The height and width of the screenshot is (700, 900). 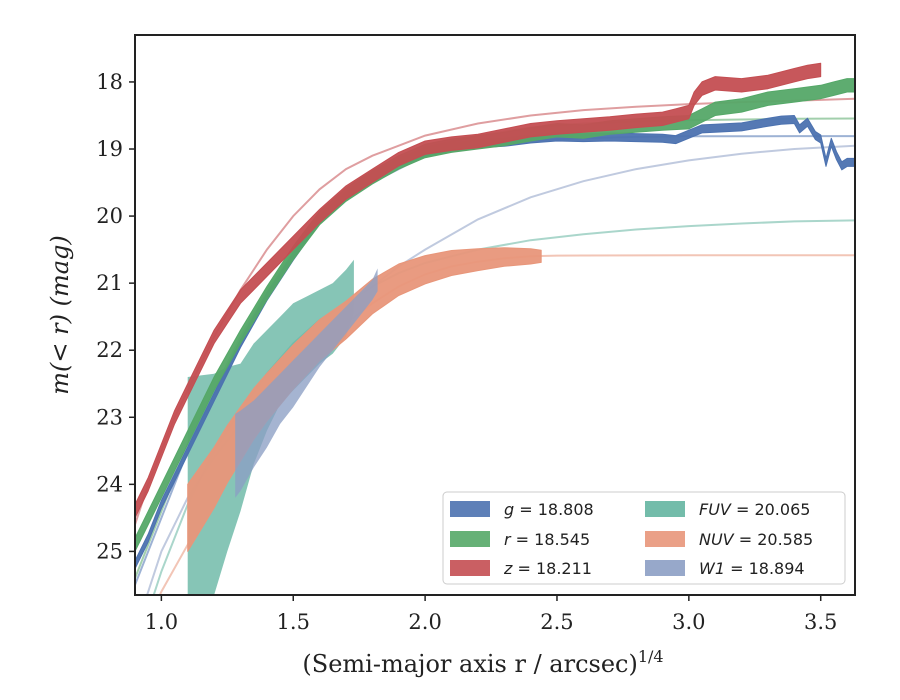 What do you see at coordinates (109, 283) in the screenshot?
I see `y-tick-label: 21` at bounding box center [109, 283].